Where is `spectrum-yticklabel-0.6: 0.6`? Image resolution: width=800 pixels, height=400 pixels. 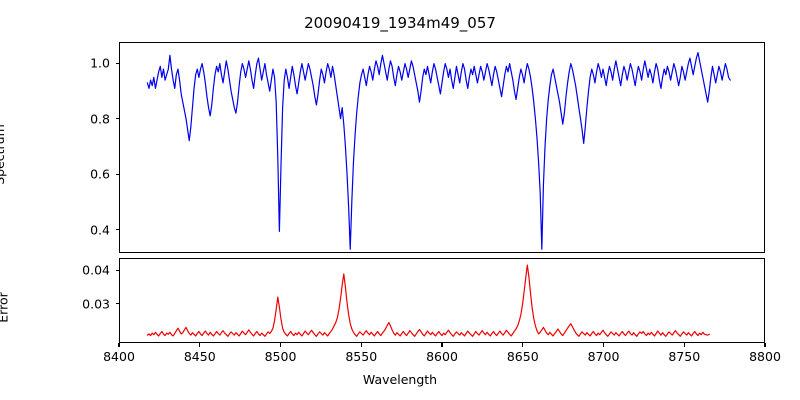
spectrum-yticklabel-0.6: 0.6 is located at coordinates (100, 174).